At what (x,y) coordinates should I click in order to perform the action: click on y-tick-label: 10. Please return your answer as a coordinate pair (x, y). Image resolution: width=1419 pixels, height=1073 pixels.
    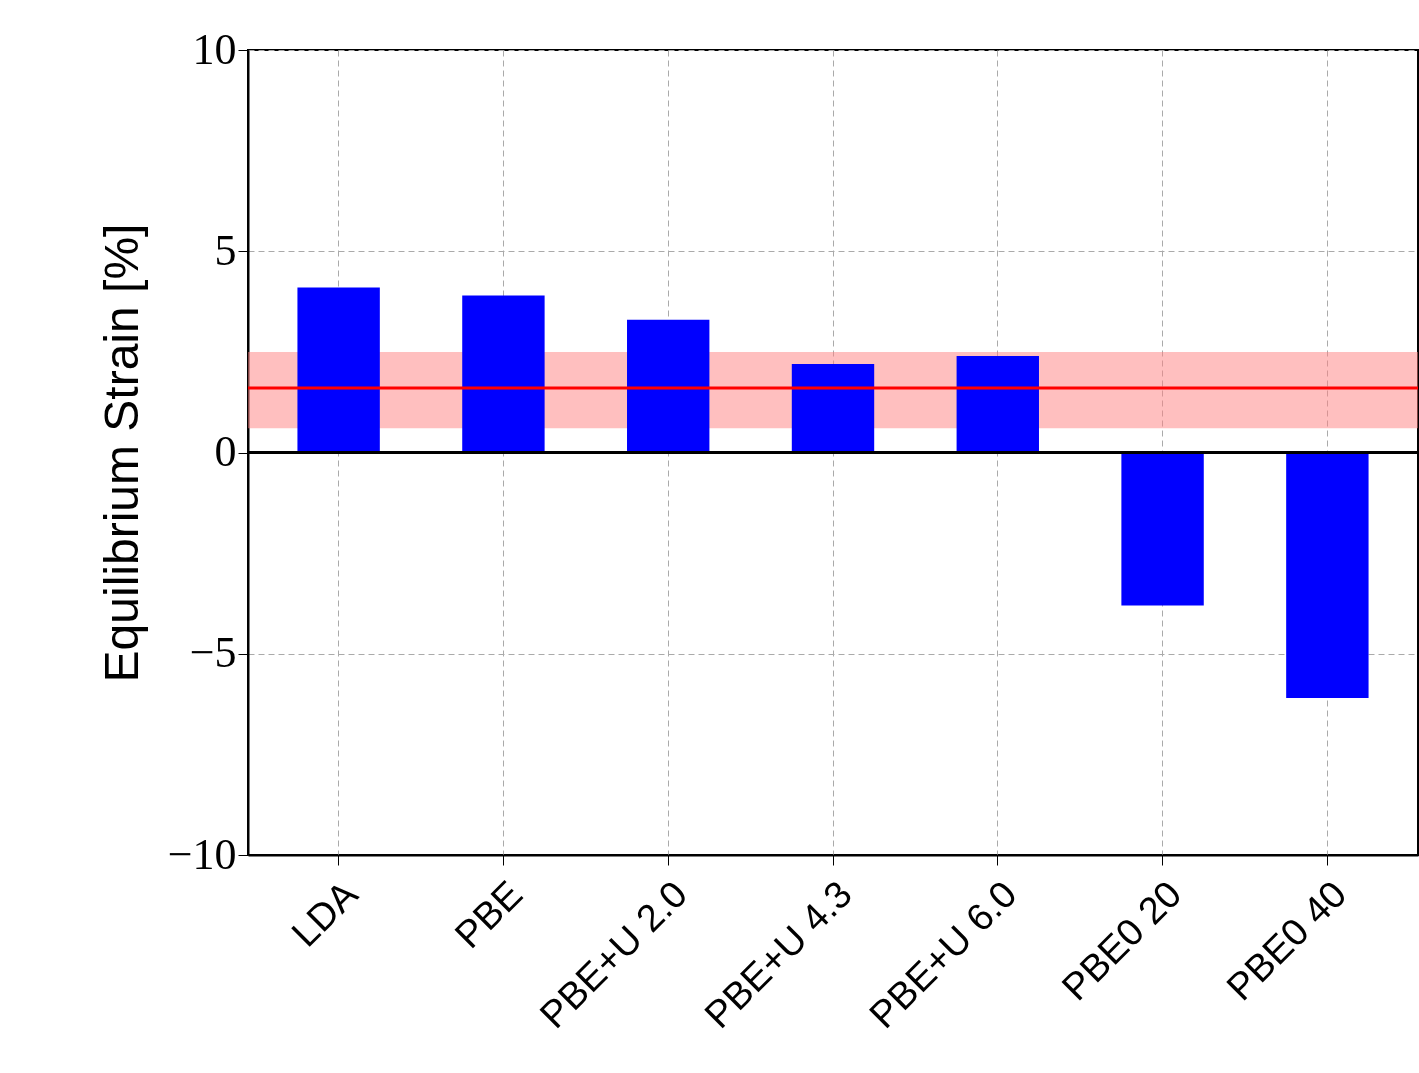
    Looking at the image, I should click on (214, 49).